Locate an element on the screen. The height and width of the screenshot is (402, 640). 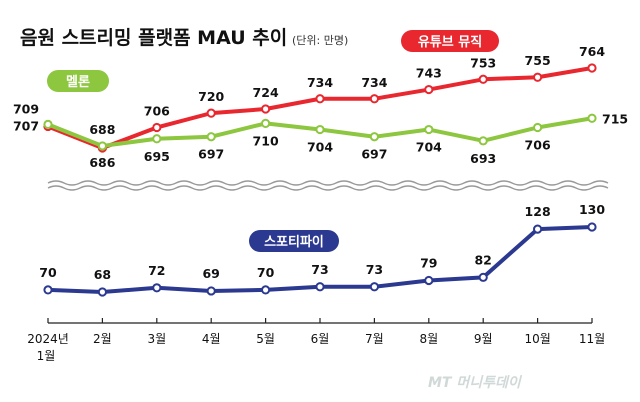
data-label-youtube-music: 686 is located at coordinates (102, 162).